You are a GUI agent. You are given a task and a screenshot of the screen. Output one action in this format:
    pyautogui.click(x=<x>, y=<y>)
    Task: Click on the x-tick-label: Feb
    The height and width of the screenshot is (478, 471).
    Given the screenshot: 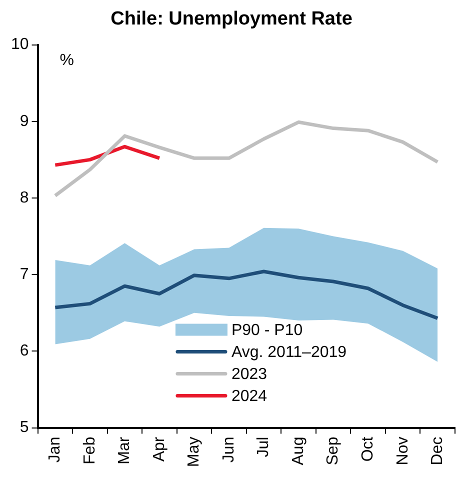 What is the action you would take?
    pyautogui.click(x=89, y=450)
    